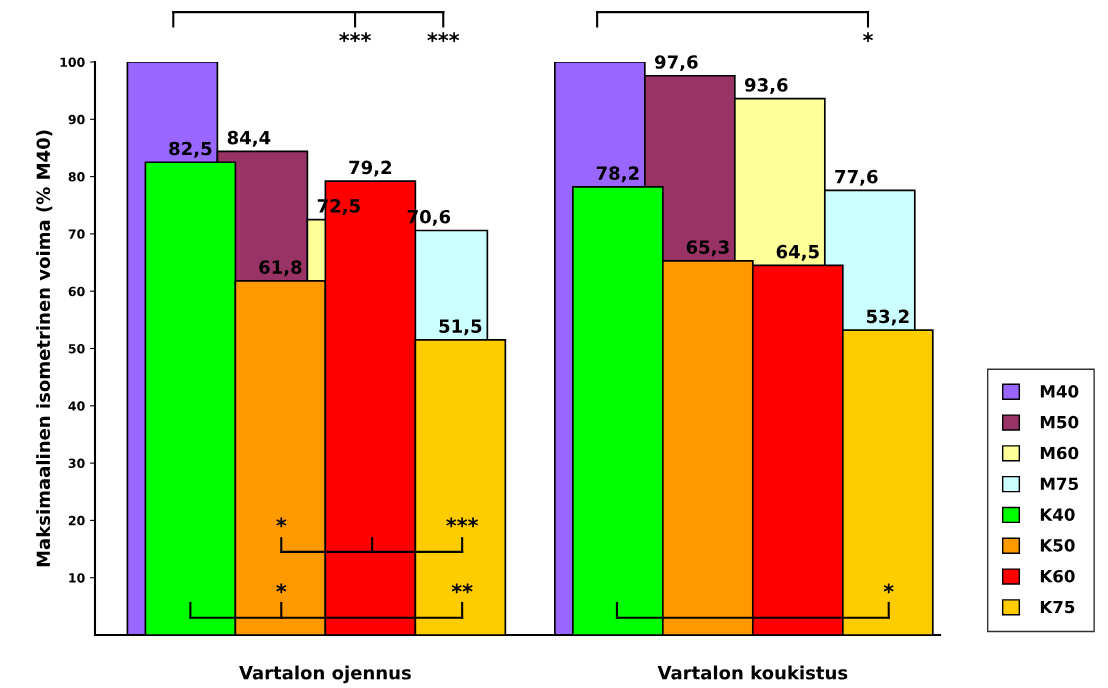  I want to click on legend-label: M60, so click(1059, 453).